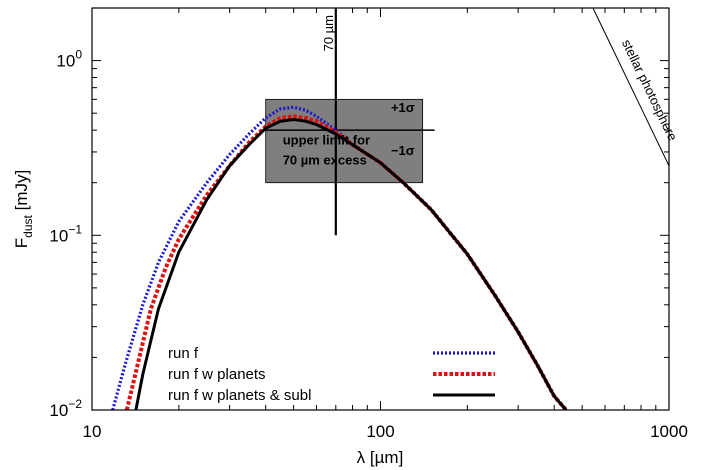  I want to click on y-tick-label: 10⁰, so click(69, 59).